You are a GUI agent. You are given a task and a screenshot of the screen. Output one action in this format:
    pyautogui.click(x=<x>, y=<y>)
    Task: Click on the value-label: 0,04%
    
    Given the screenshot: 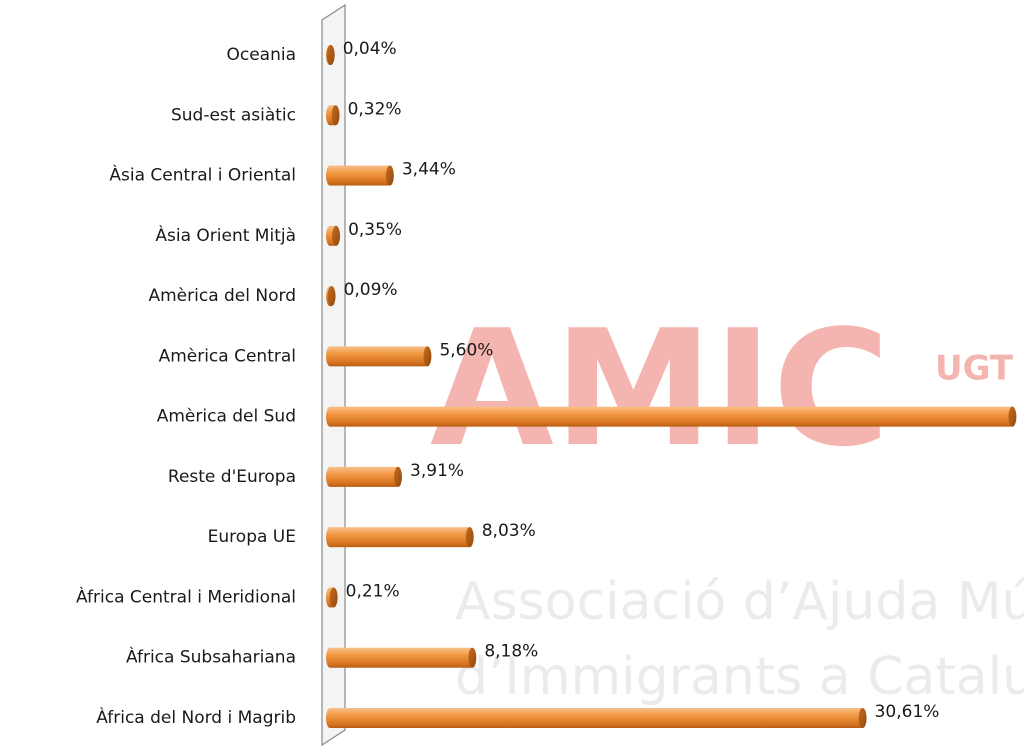 What is the action you would take?
    pyautogui.click(x=370, y=49)
    